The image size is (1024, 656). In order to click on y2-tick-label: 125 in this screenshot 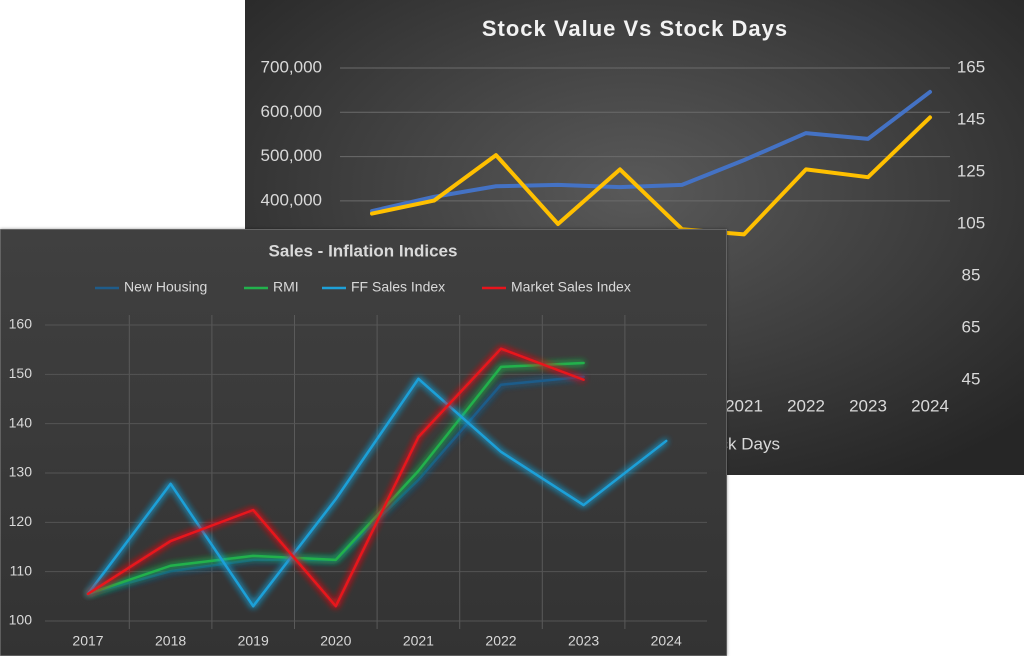, I will do `click(971, 170)`.